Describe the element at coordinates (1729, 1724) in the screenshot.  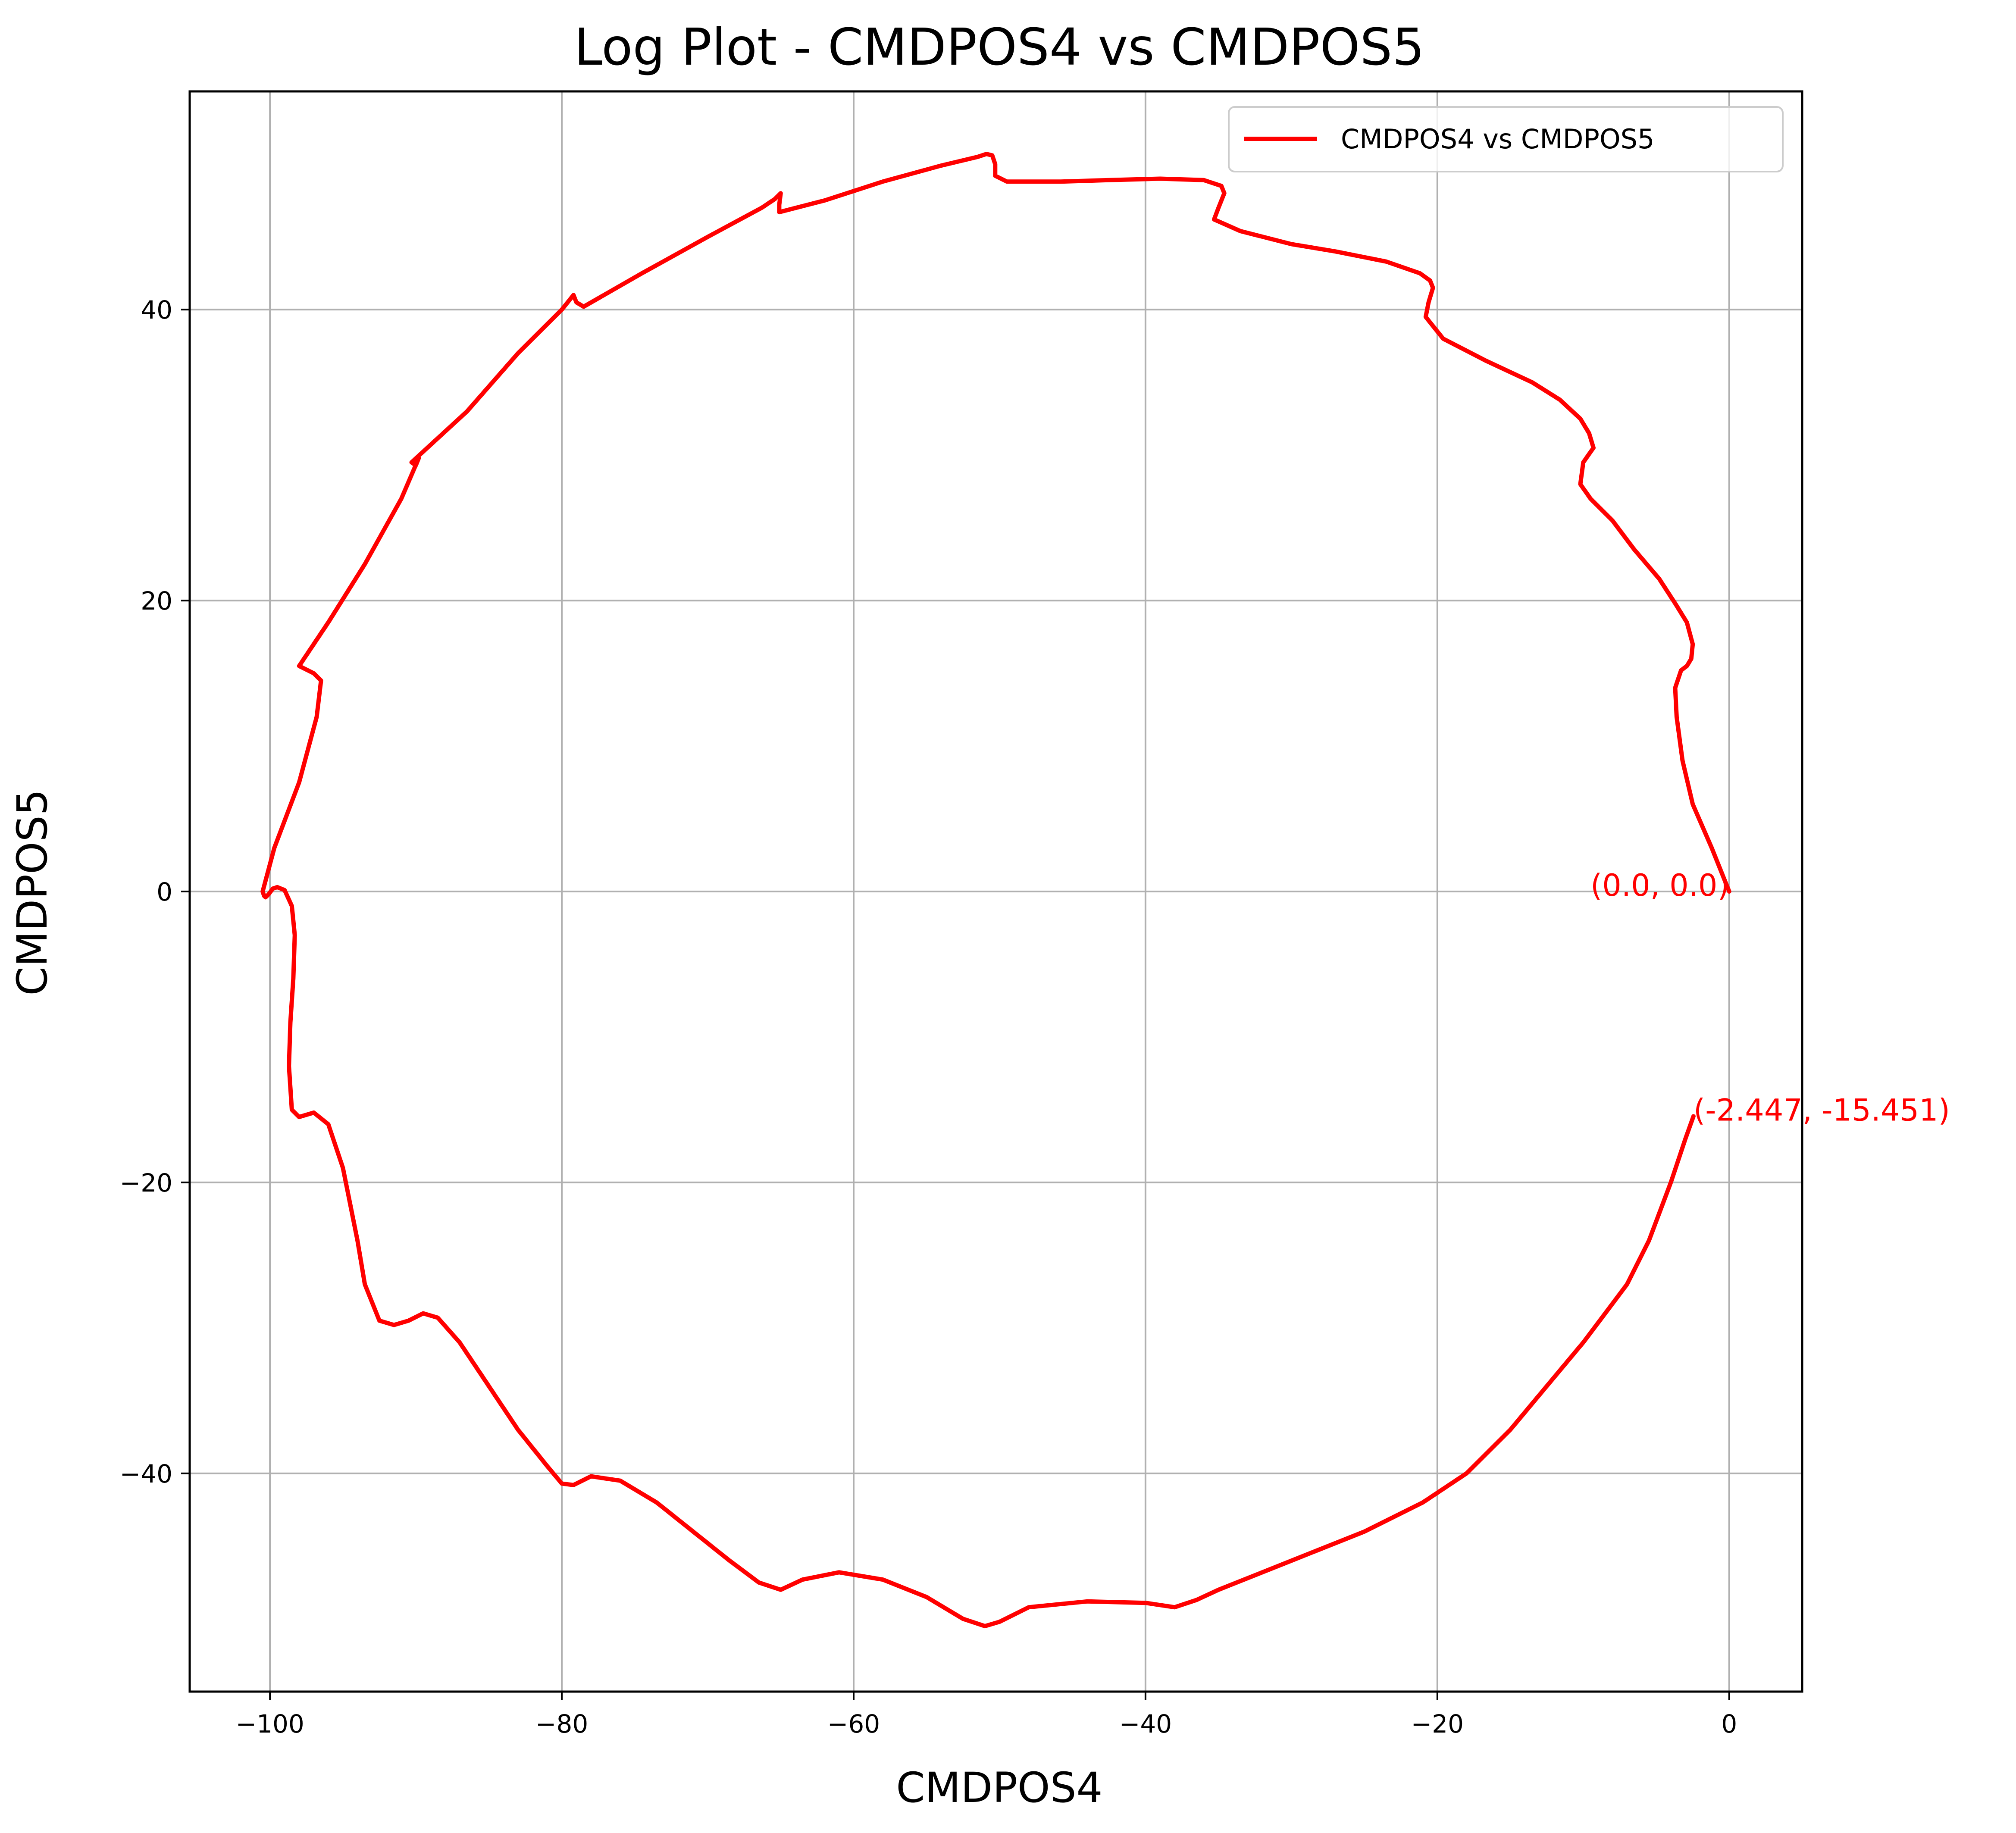
I see `x-tick-label: 0` at that location.